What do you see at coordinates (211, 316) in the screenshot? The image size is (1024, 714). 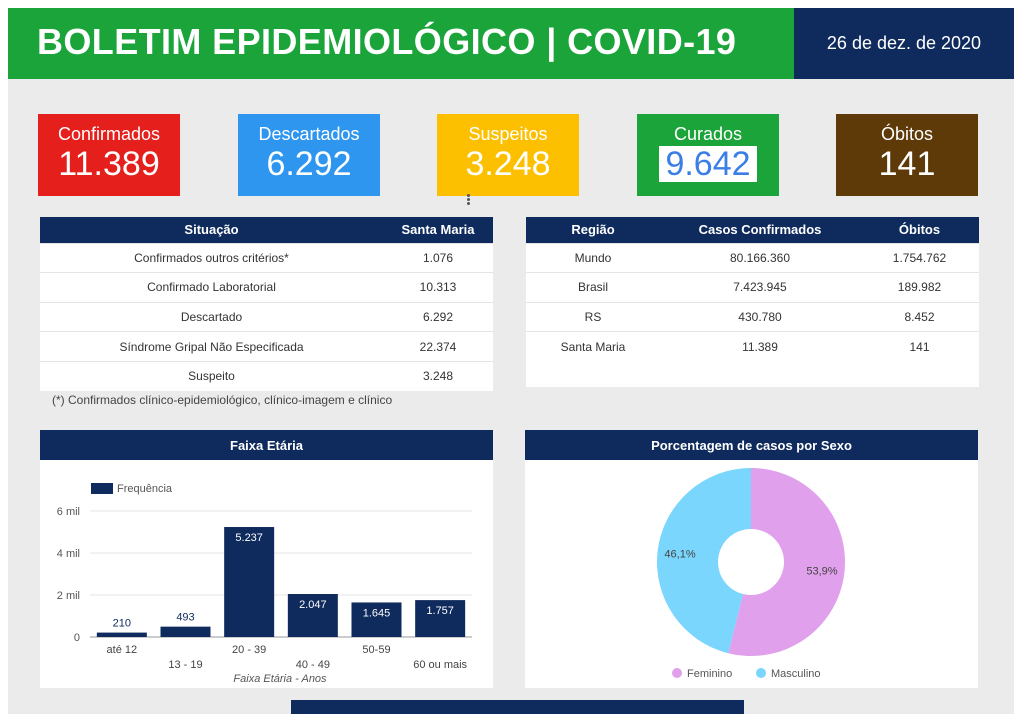 I see `table-cell: Descartado` at bounding box center [211, 316].